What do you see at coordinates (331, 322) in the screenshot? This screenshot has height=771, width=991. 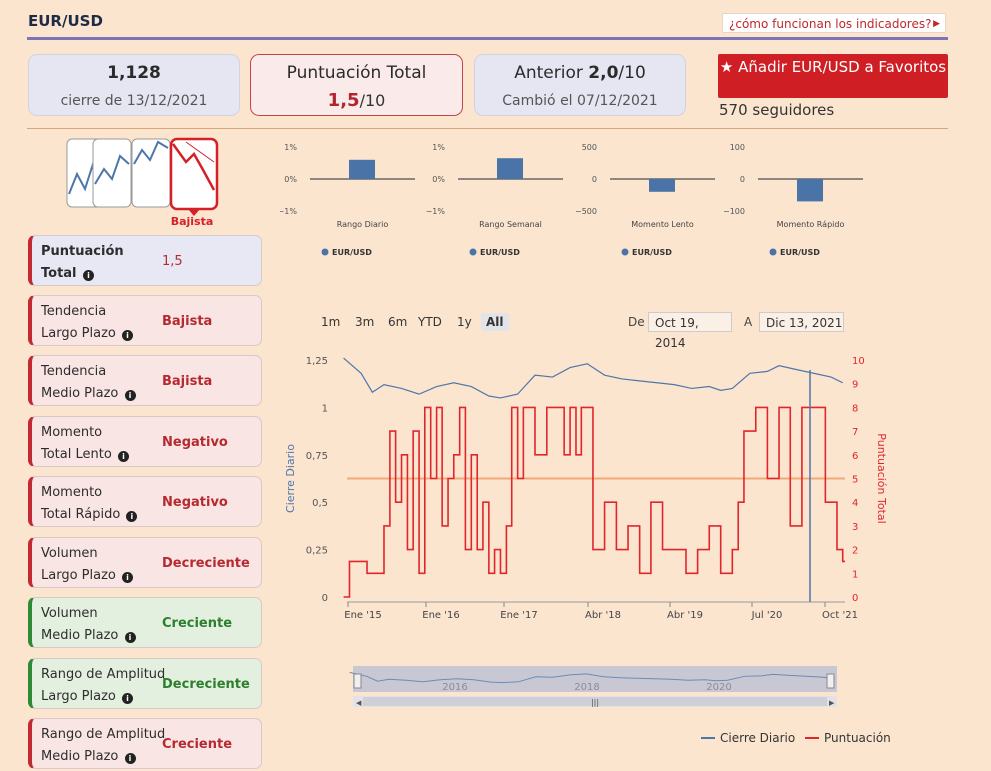 I see `timeframe-1m-button: 1m` at bounding box center [331, 322].